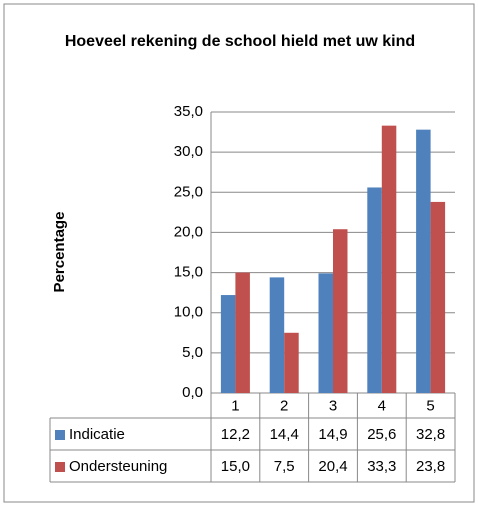 The image size is (478, 506). Describe the element at coordinates (430, 405) in the screenshot. I see `x-tick-label: 5` at that location.